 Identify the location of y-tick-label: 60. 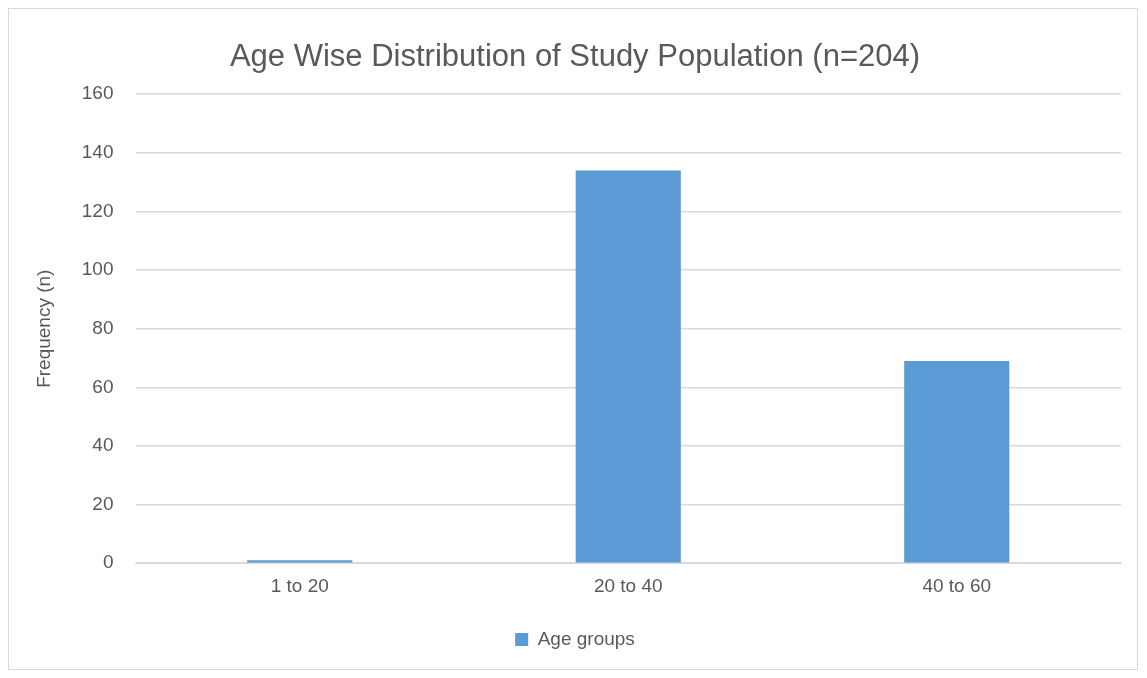
(103, 386).